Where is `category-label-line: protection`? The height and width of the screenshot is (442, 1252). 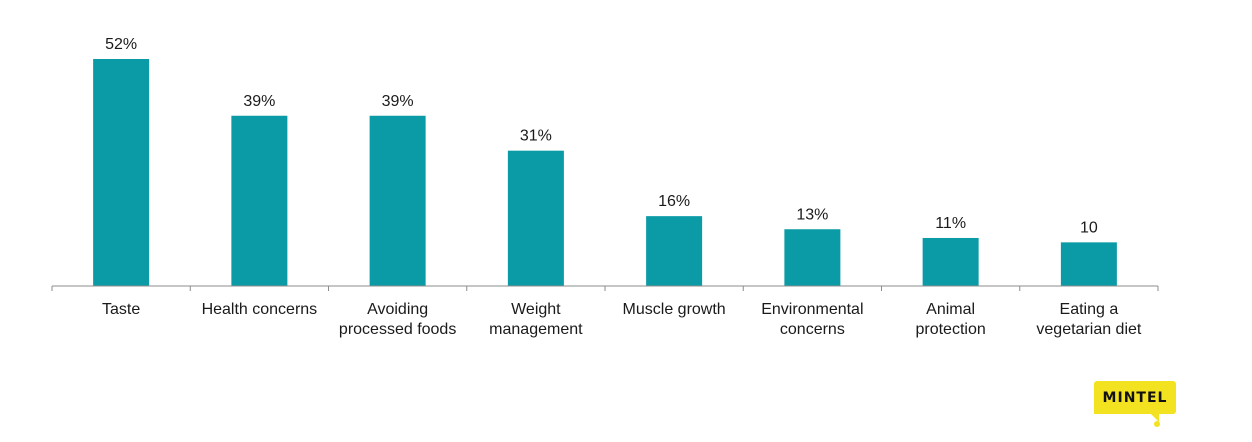 category-label-line: protection is located at coordinates (950, 329).